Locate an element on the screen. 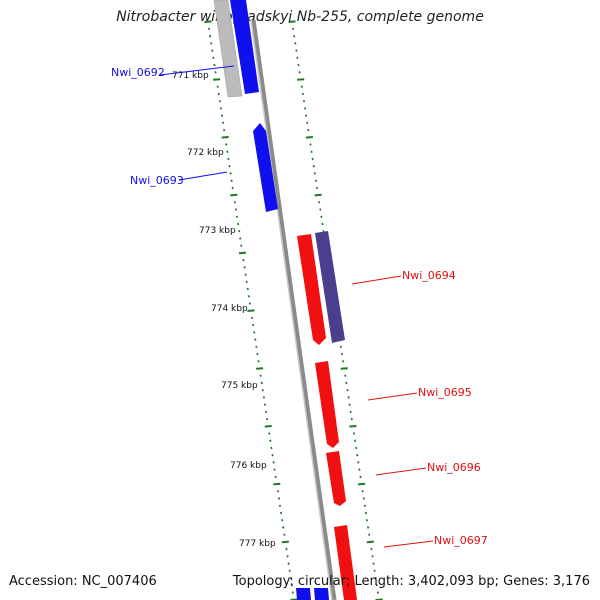  tick-label: 777 kbp is located at coordinates (257, 544).